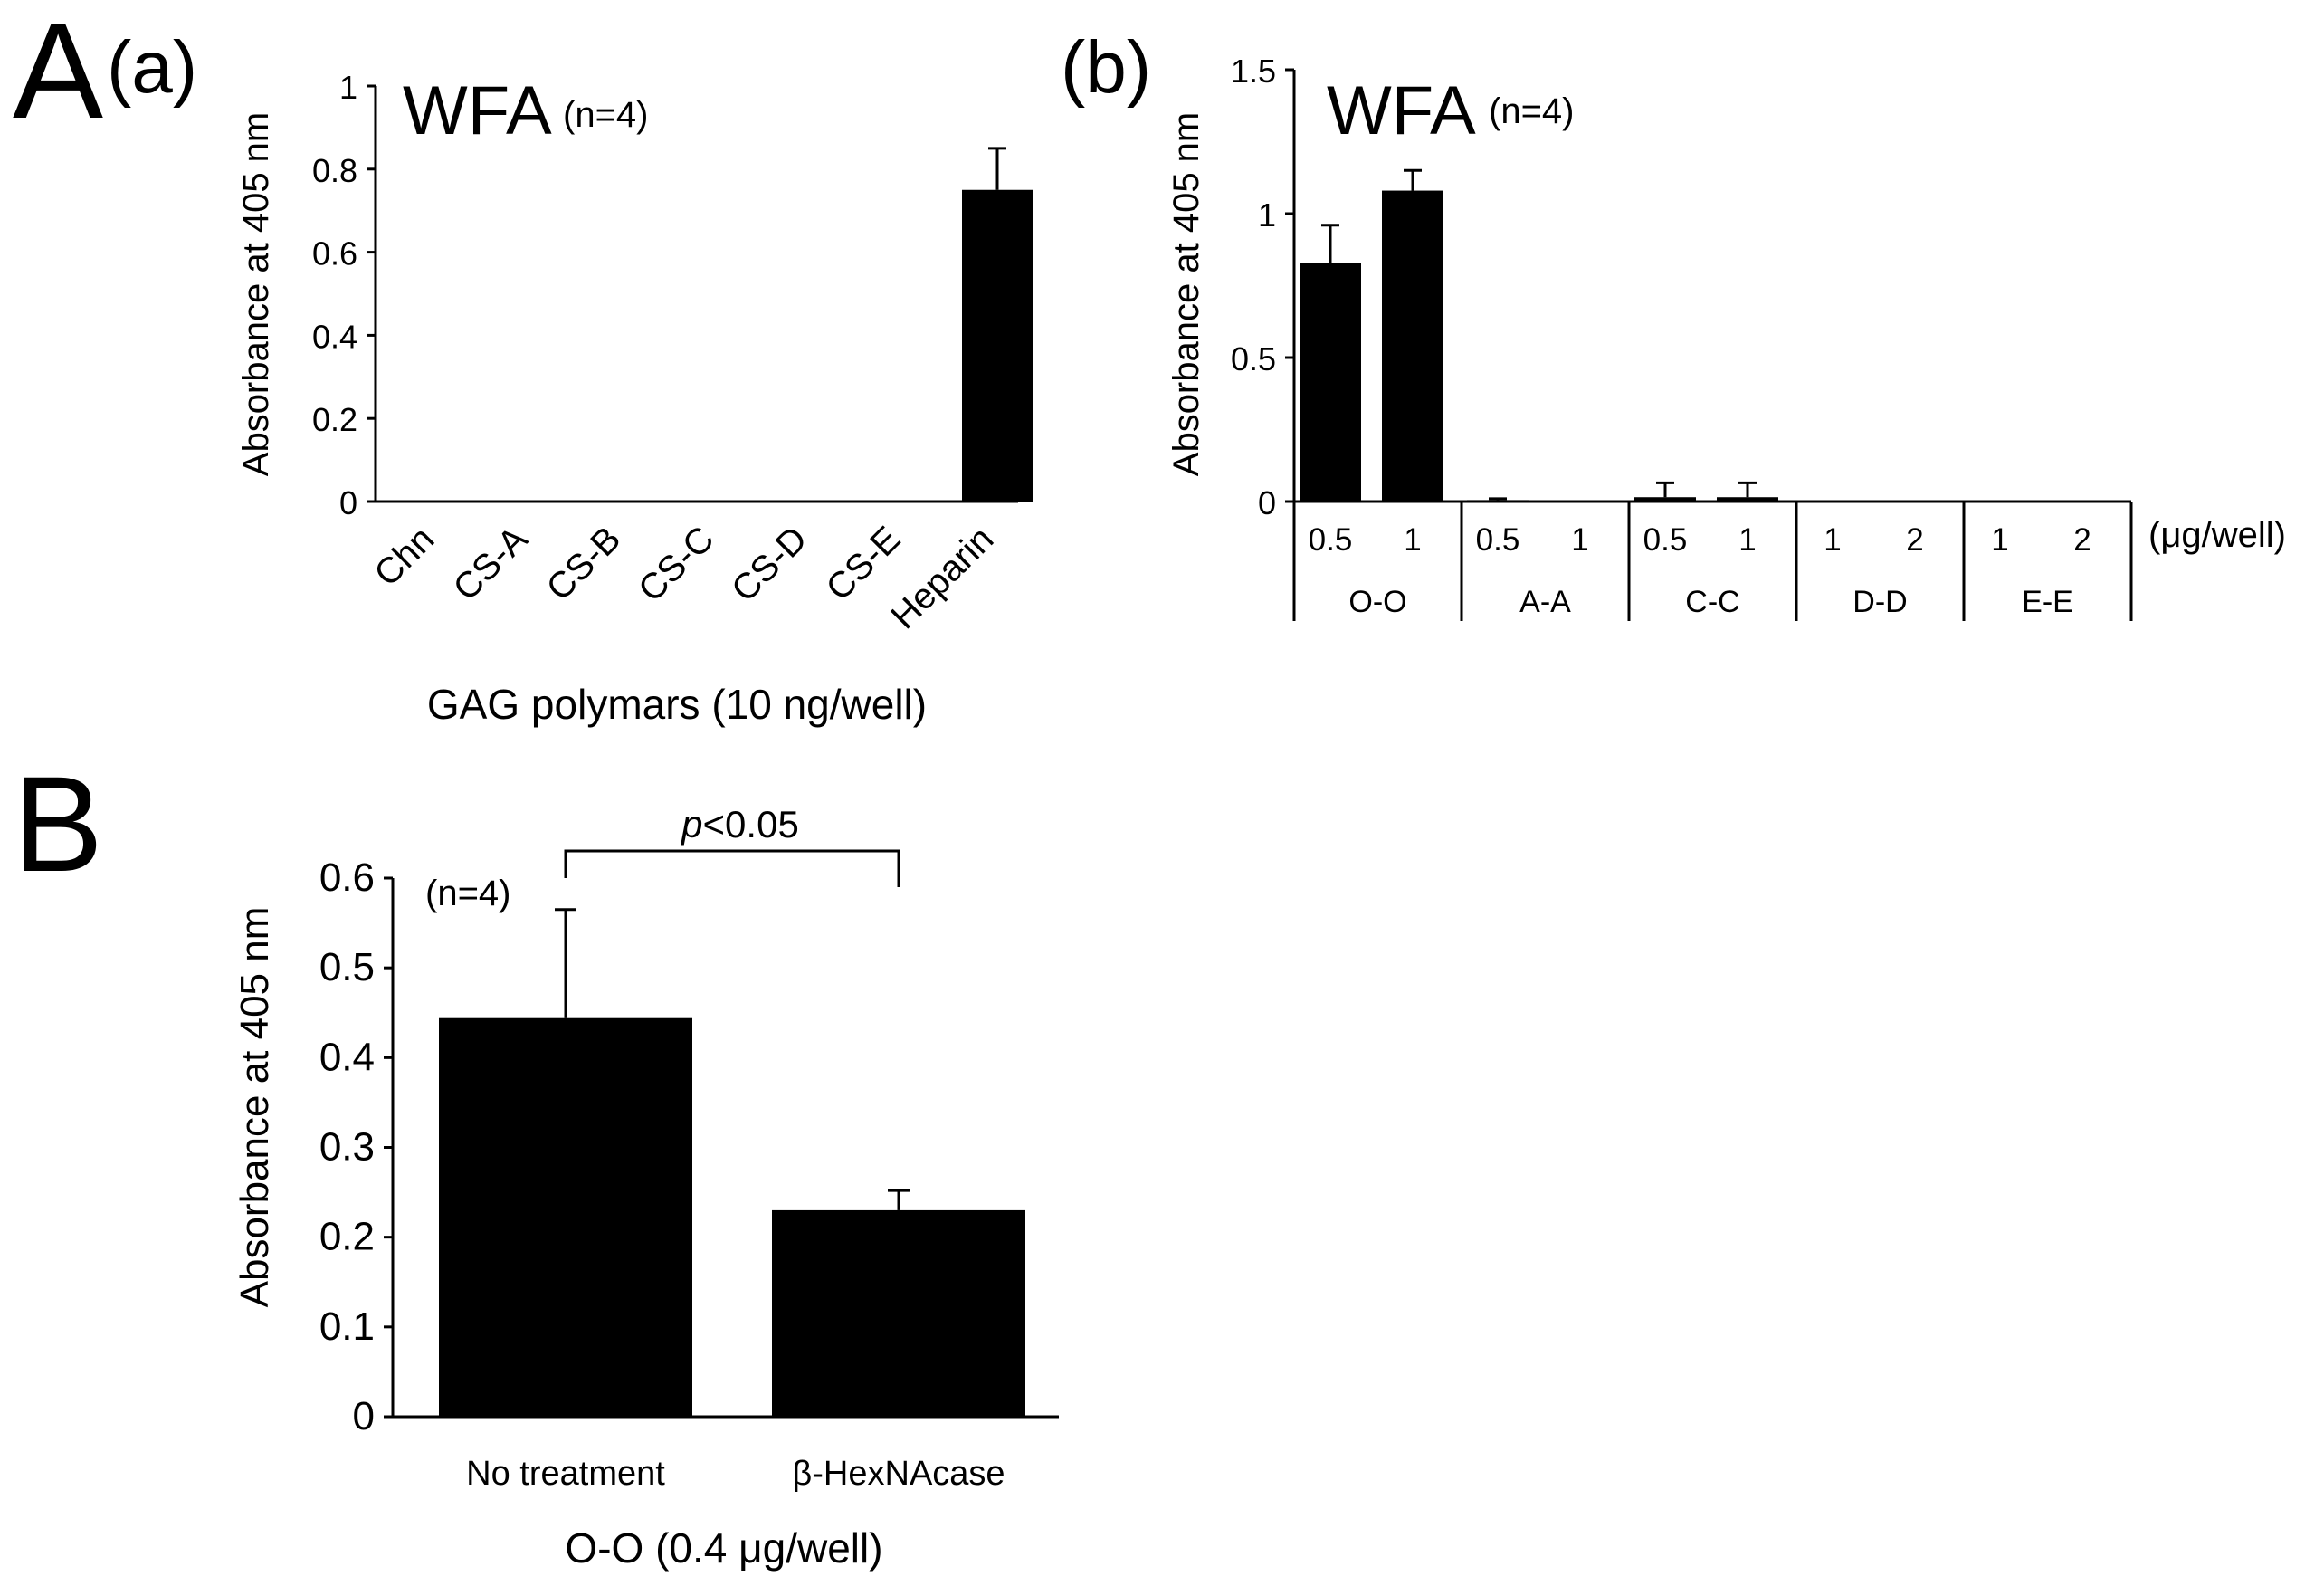  I want to click on chart-b-y-tick-label: 0.5, so click(347, 967).